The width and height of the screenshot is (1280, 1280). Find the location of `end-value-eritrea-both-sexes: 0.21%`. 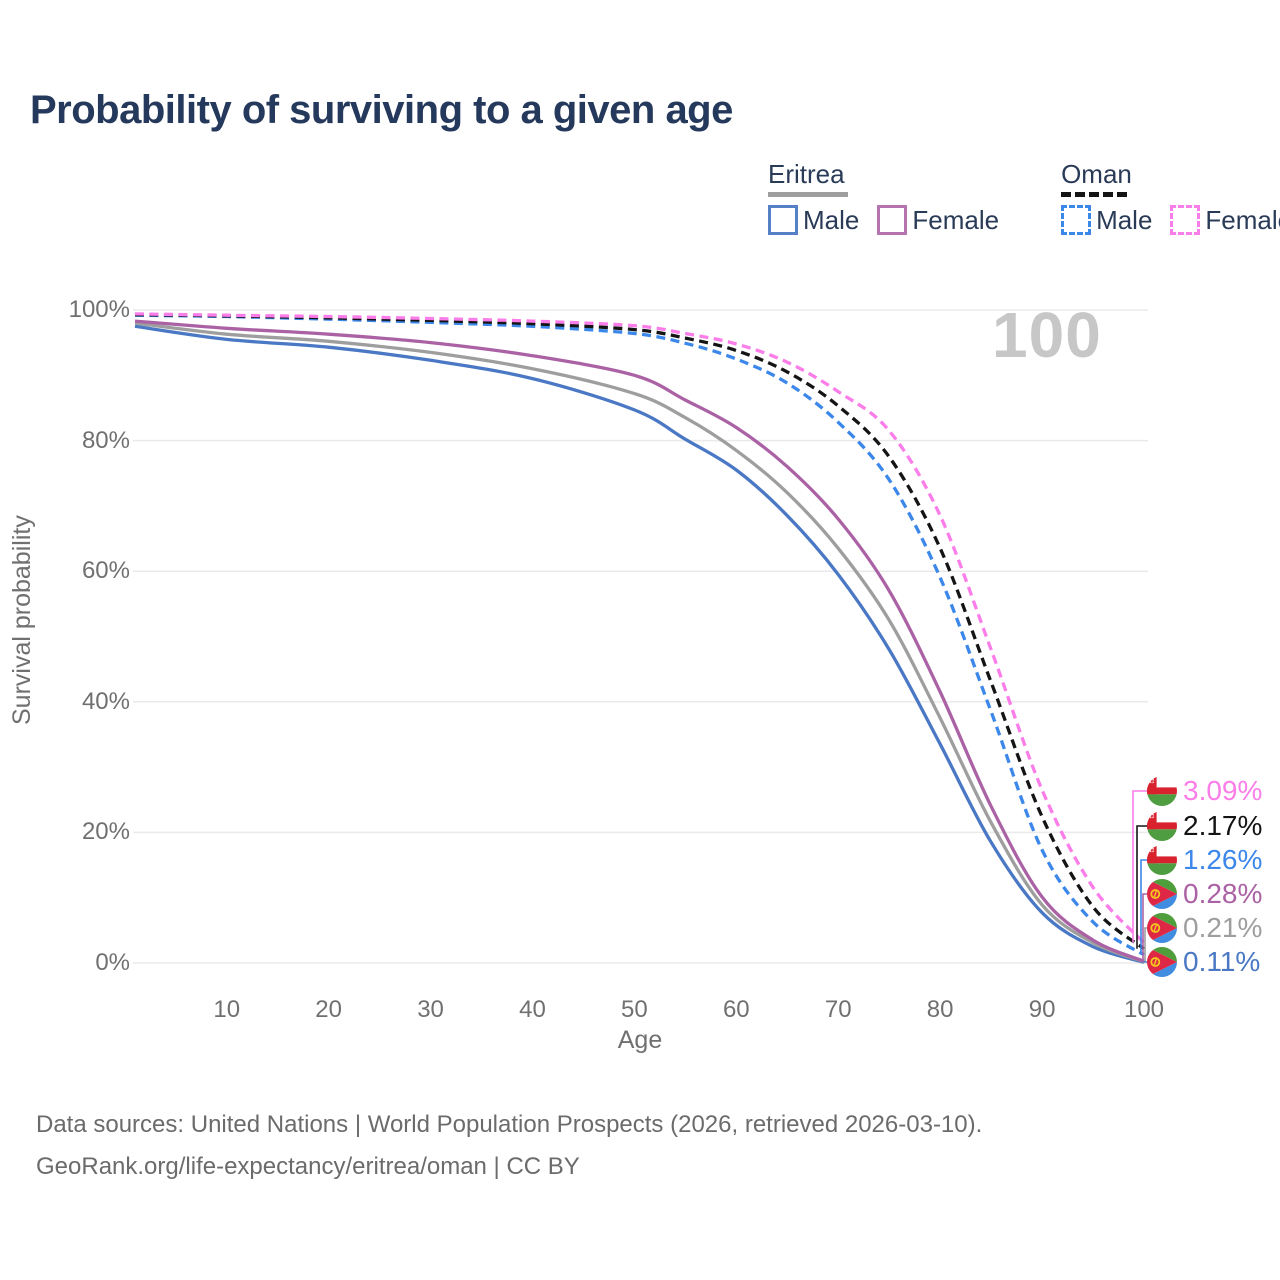

end-value-eritrea-both-sexes: 0.21% is located at coordinates (1223, 927).